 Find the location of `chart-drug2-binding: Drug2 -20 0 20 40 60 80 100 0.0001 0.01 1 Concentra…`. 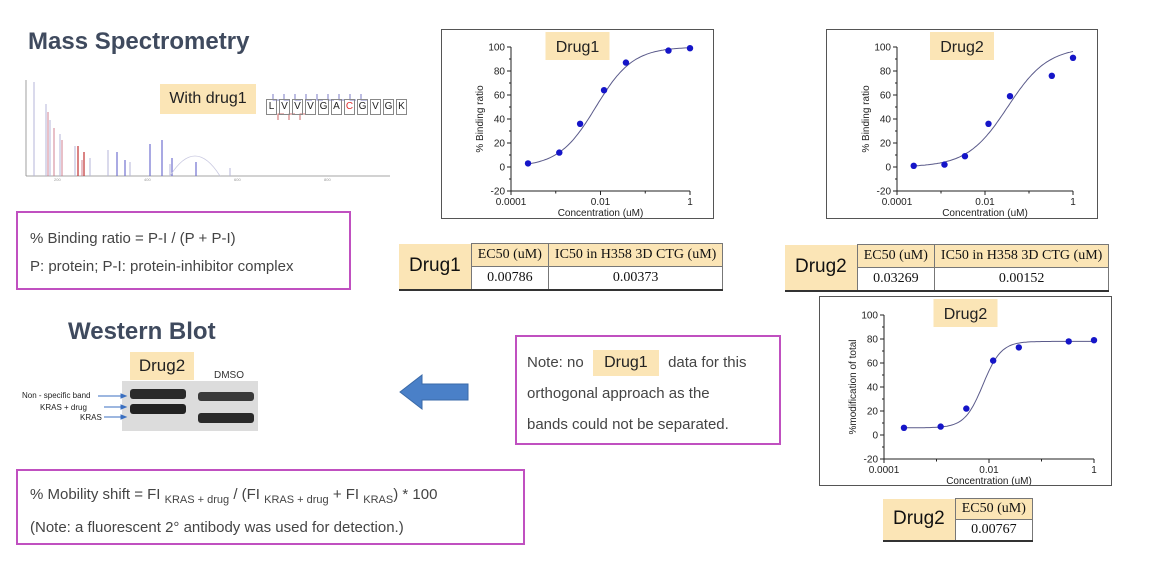

chart-drug2-binding: Drug2 -20 0 20 40 60 80 100 0.0001 0.01 1 Concentra… is located at coordinates (962, 124).